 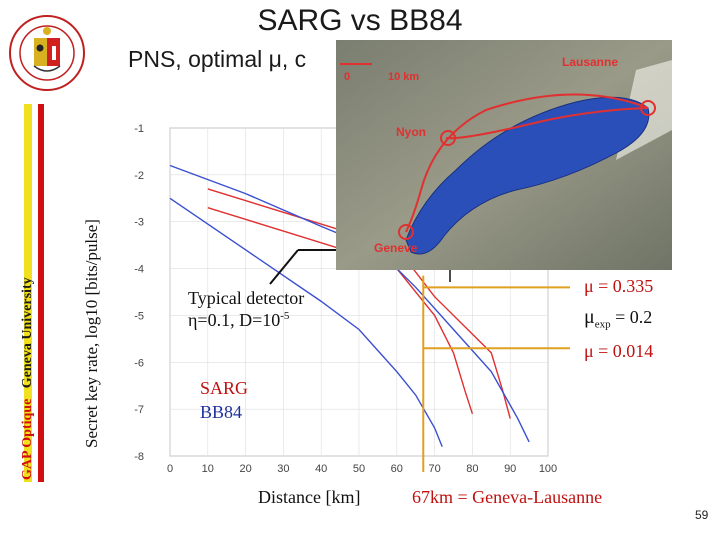 What do you see at coordinates (411, 132) in the screenshot?
I see `city-nyon: Nyon` at bounding box center [411, 132].